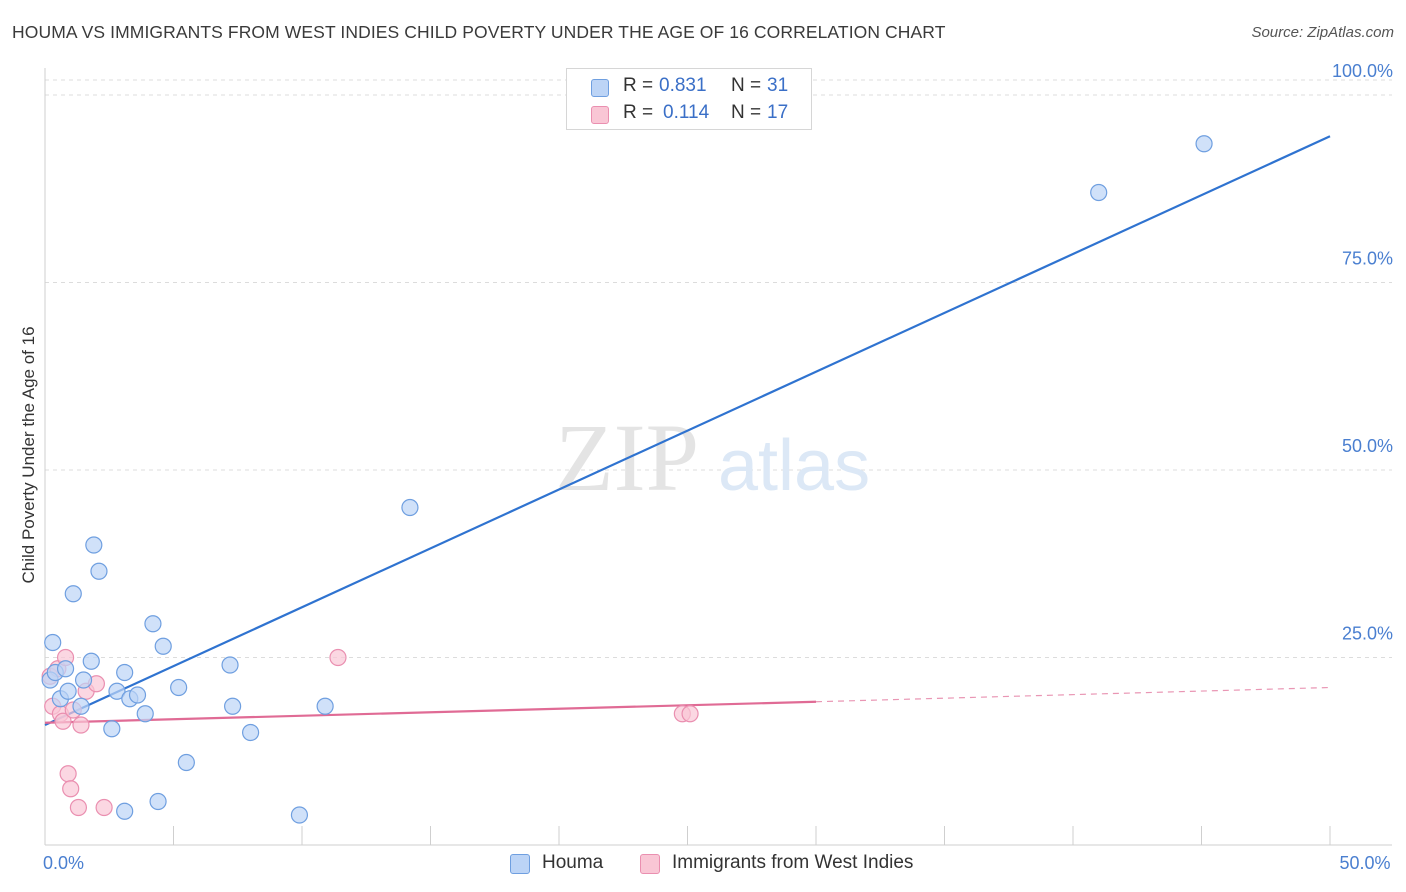  Describe the element at coordinates (1367, 259) in the screenshot. I see `y-tick-label: 75.0%` at that location.